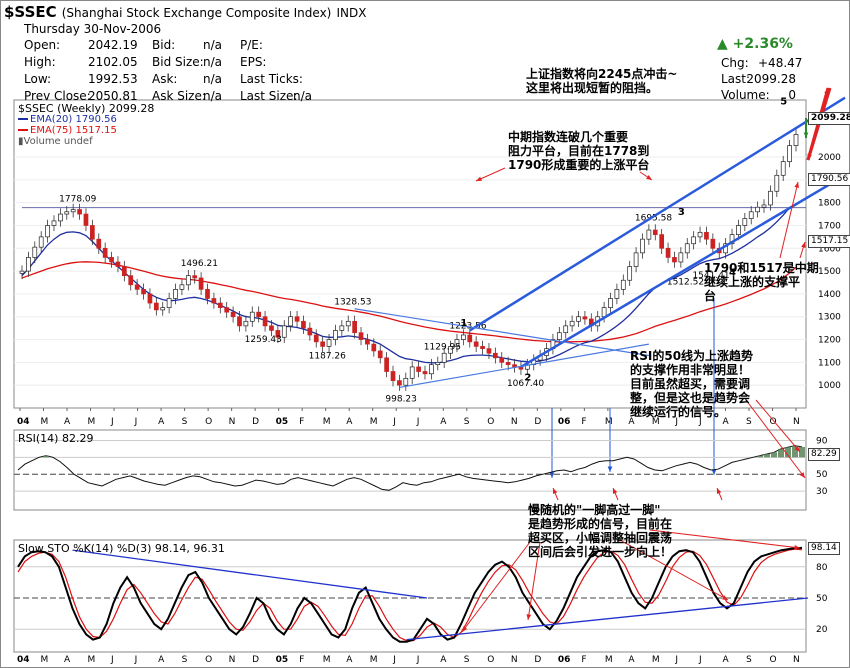 This screenshot has height=668, width=850. Describe the element at coordinates (722, 44) in the screenshot. I see `up-triangle-icon: ▲` at that location.